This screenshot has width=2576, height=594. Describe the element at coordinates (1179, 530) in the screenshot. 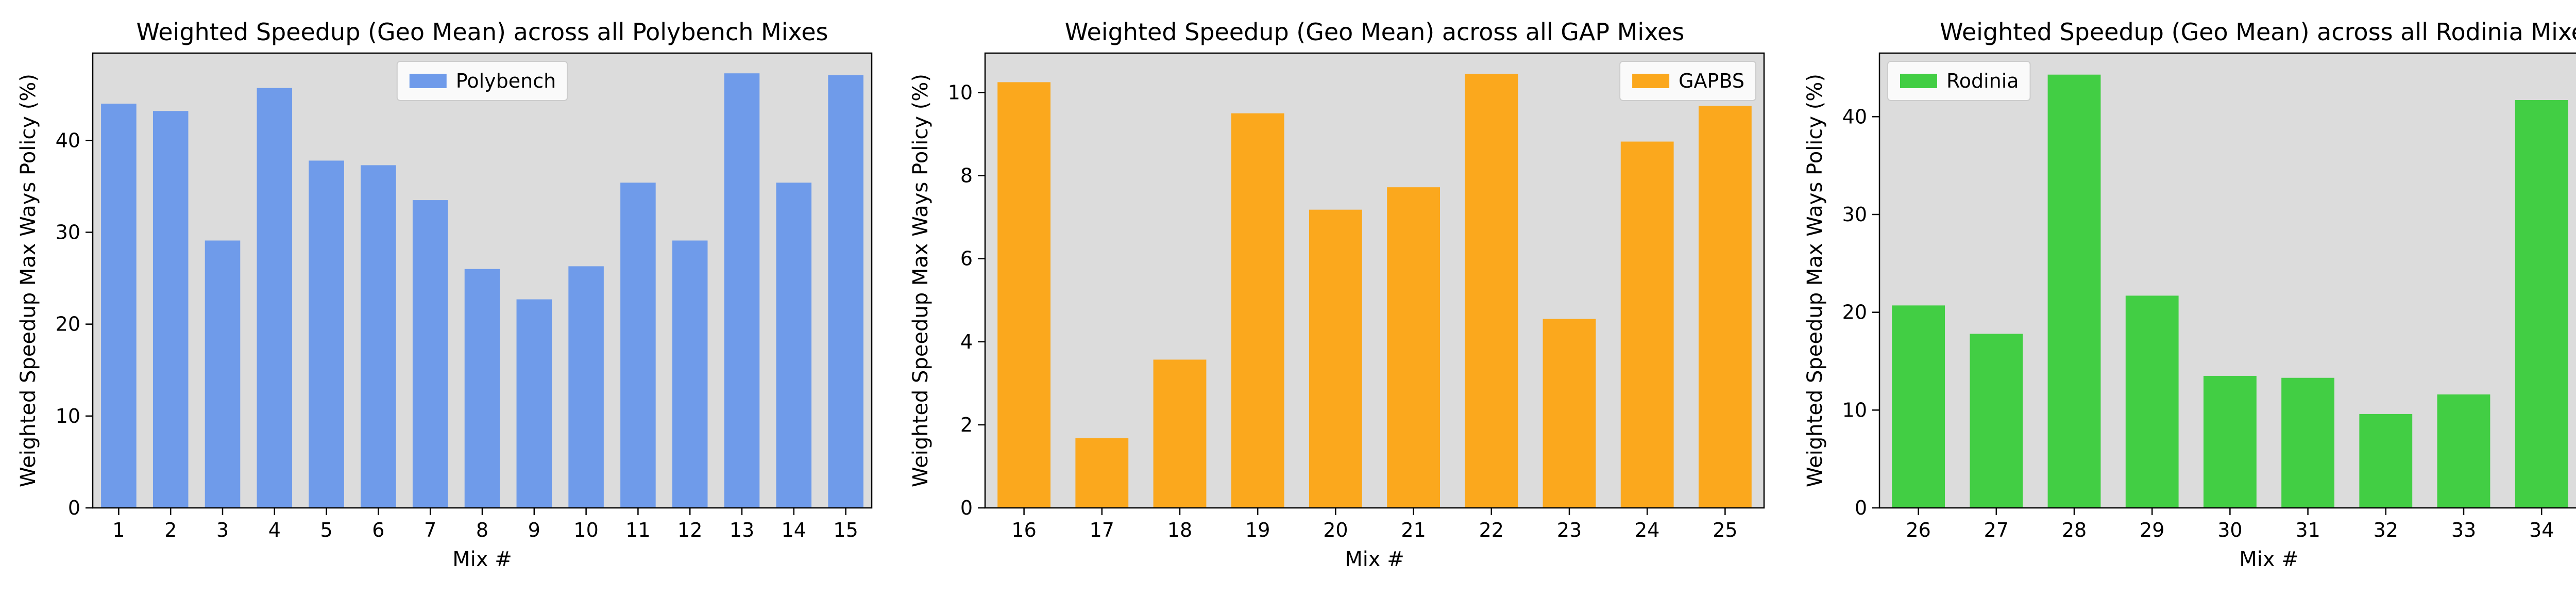

I see `x-tick-label: 18` at that location.